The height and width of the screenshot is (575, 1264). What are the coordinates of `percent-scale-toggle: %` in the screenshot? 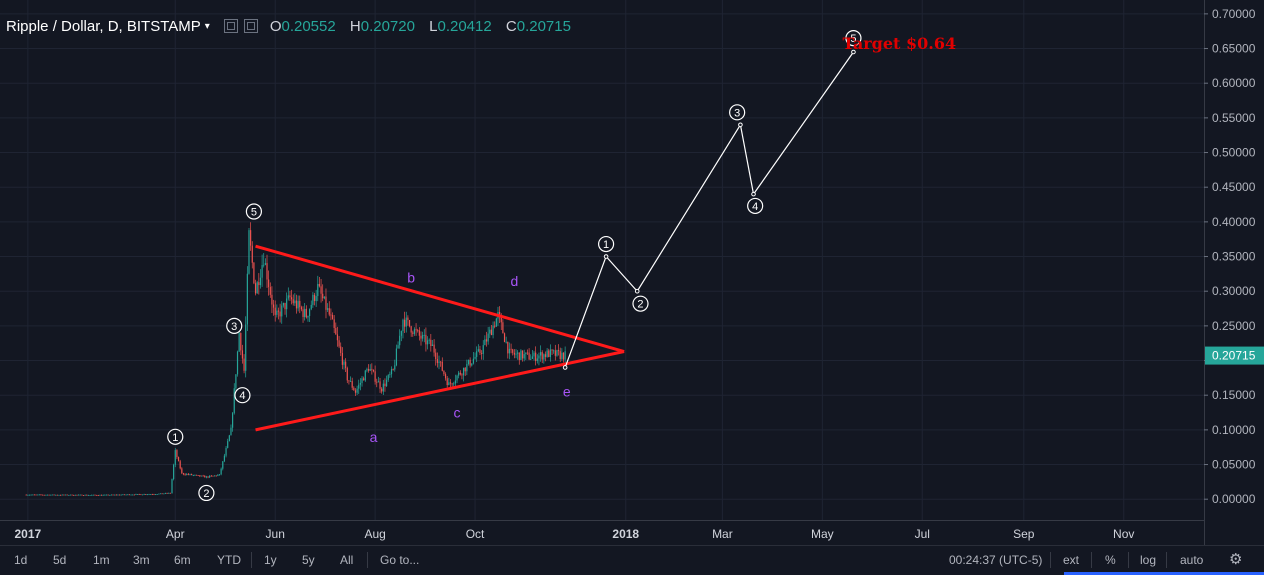 It's located at (1110, 560).